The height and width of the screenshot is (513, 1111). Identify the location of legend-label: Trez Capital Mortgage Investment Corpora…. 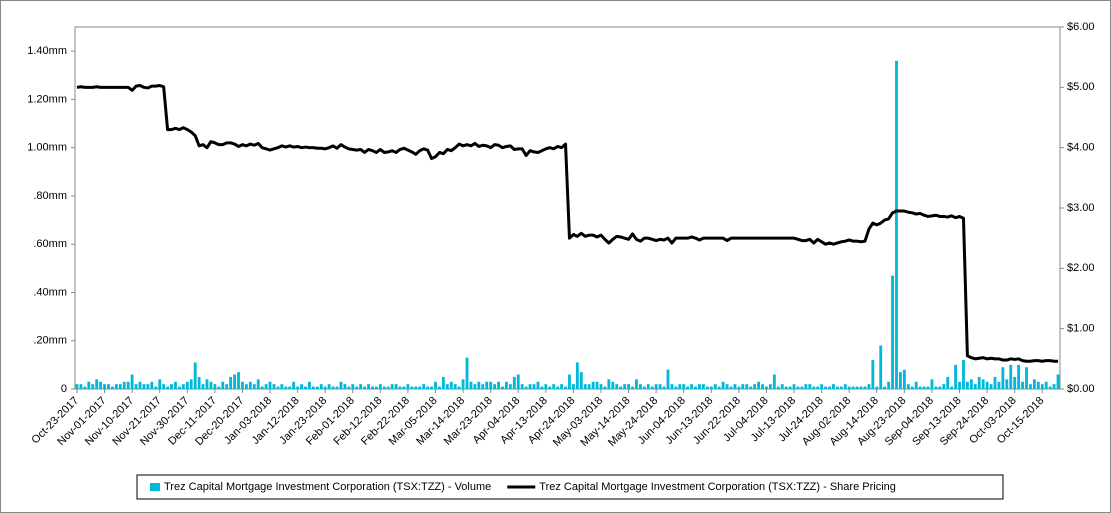
(717, 487).